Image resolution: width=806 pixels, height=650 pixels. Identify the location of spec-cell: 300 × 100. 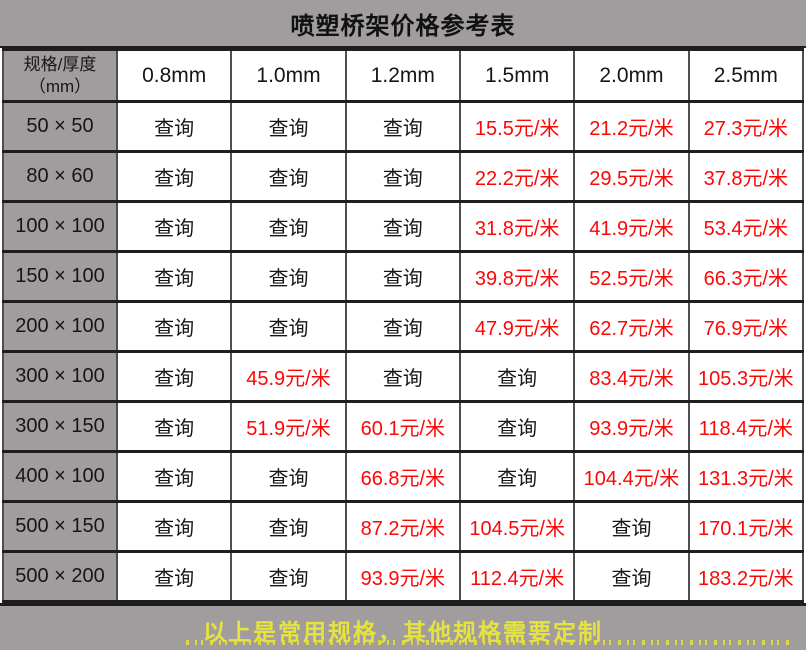
(60, 376).